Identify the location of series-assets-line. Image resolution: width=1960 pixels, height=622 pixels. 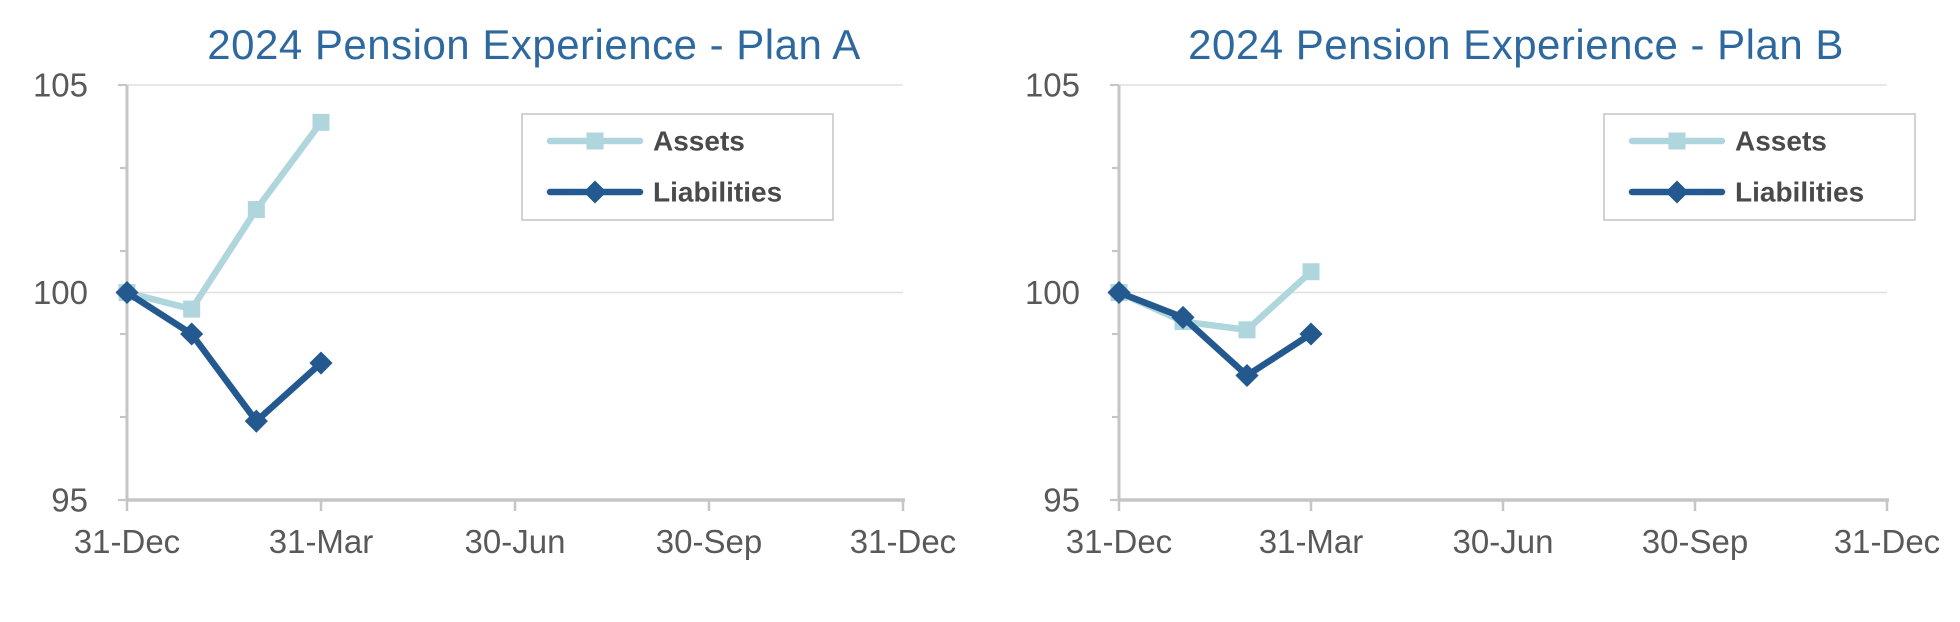
(224, 216).